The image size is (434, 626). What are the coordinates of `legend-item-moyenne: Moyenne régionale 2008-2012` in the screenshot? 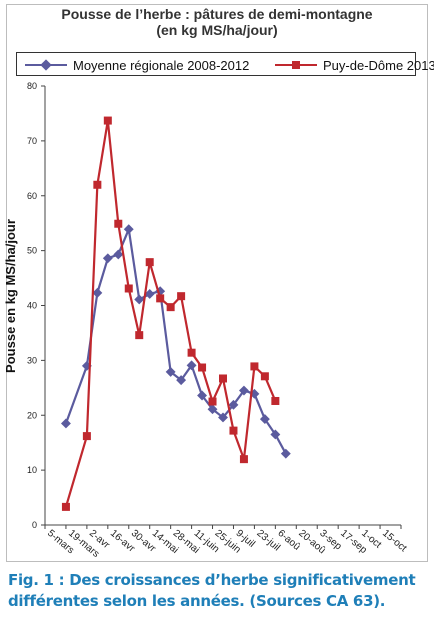 It's located at (137, 65).